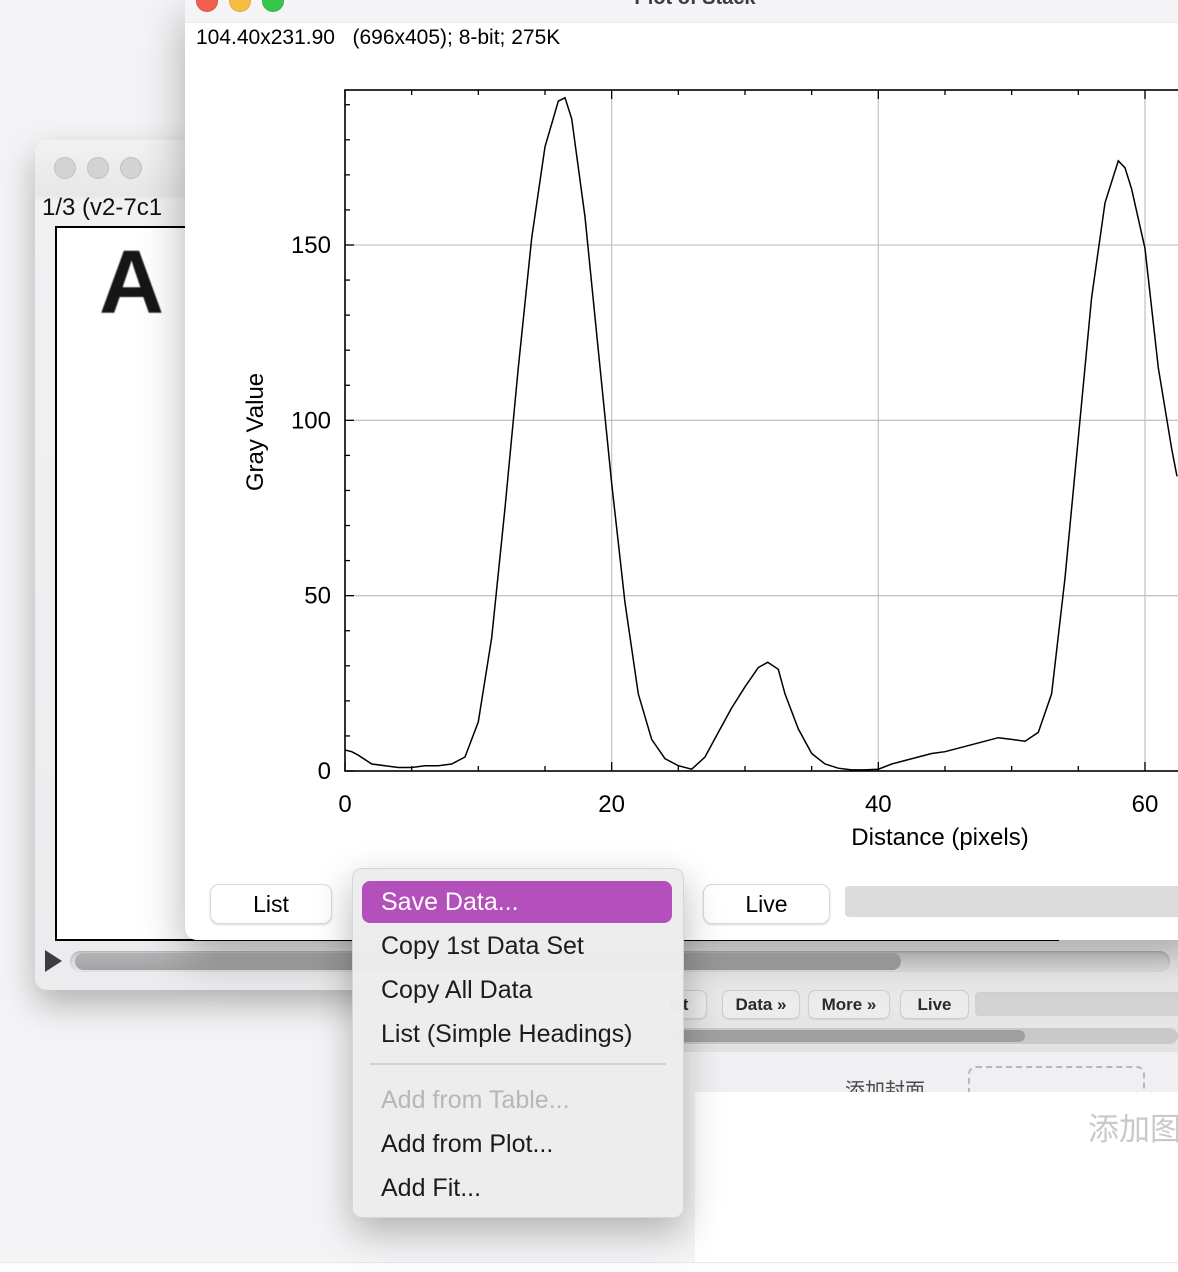 This screenshot has width=1178, height=1272. Describe the element at coordinates (482, 946) in the screenshot. I see `menu-item-copy-1st-data-set: Copy 1st Data Set` at that location.